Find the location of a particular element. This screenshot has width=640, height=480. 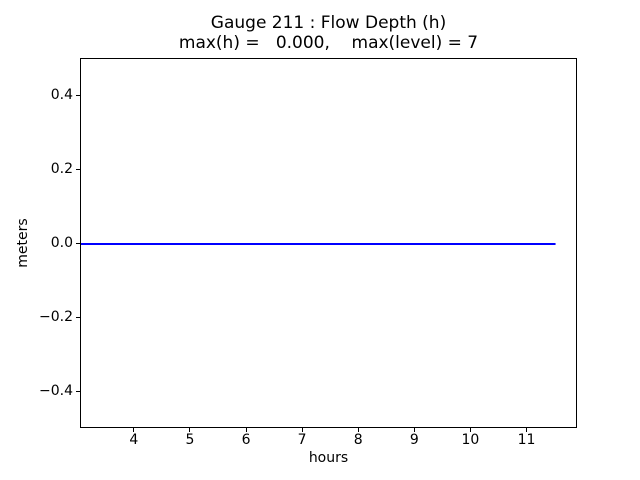

x-tick-label: 7 is located at coordinates (302, 440).